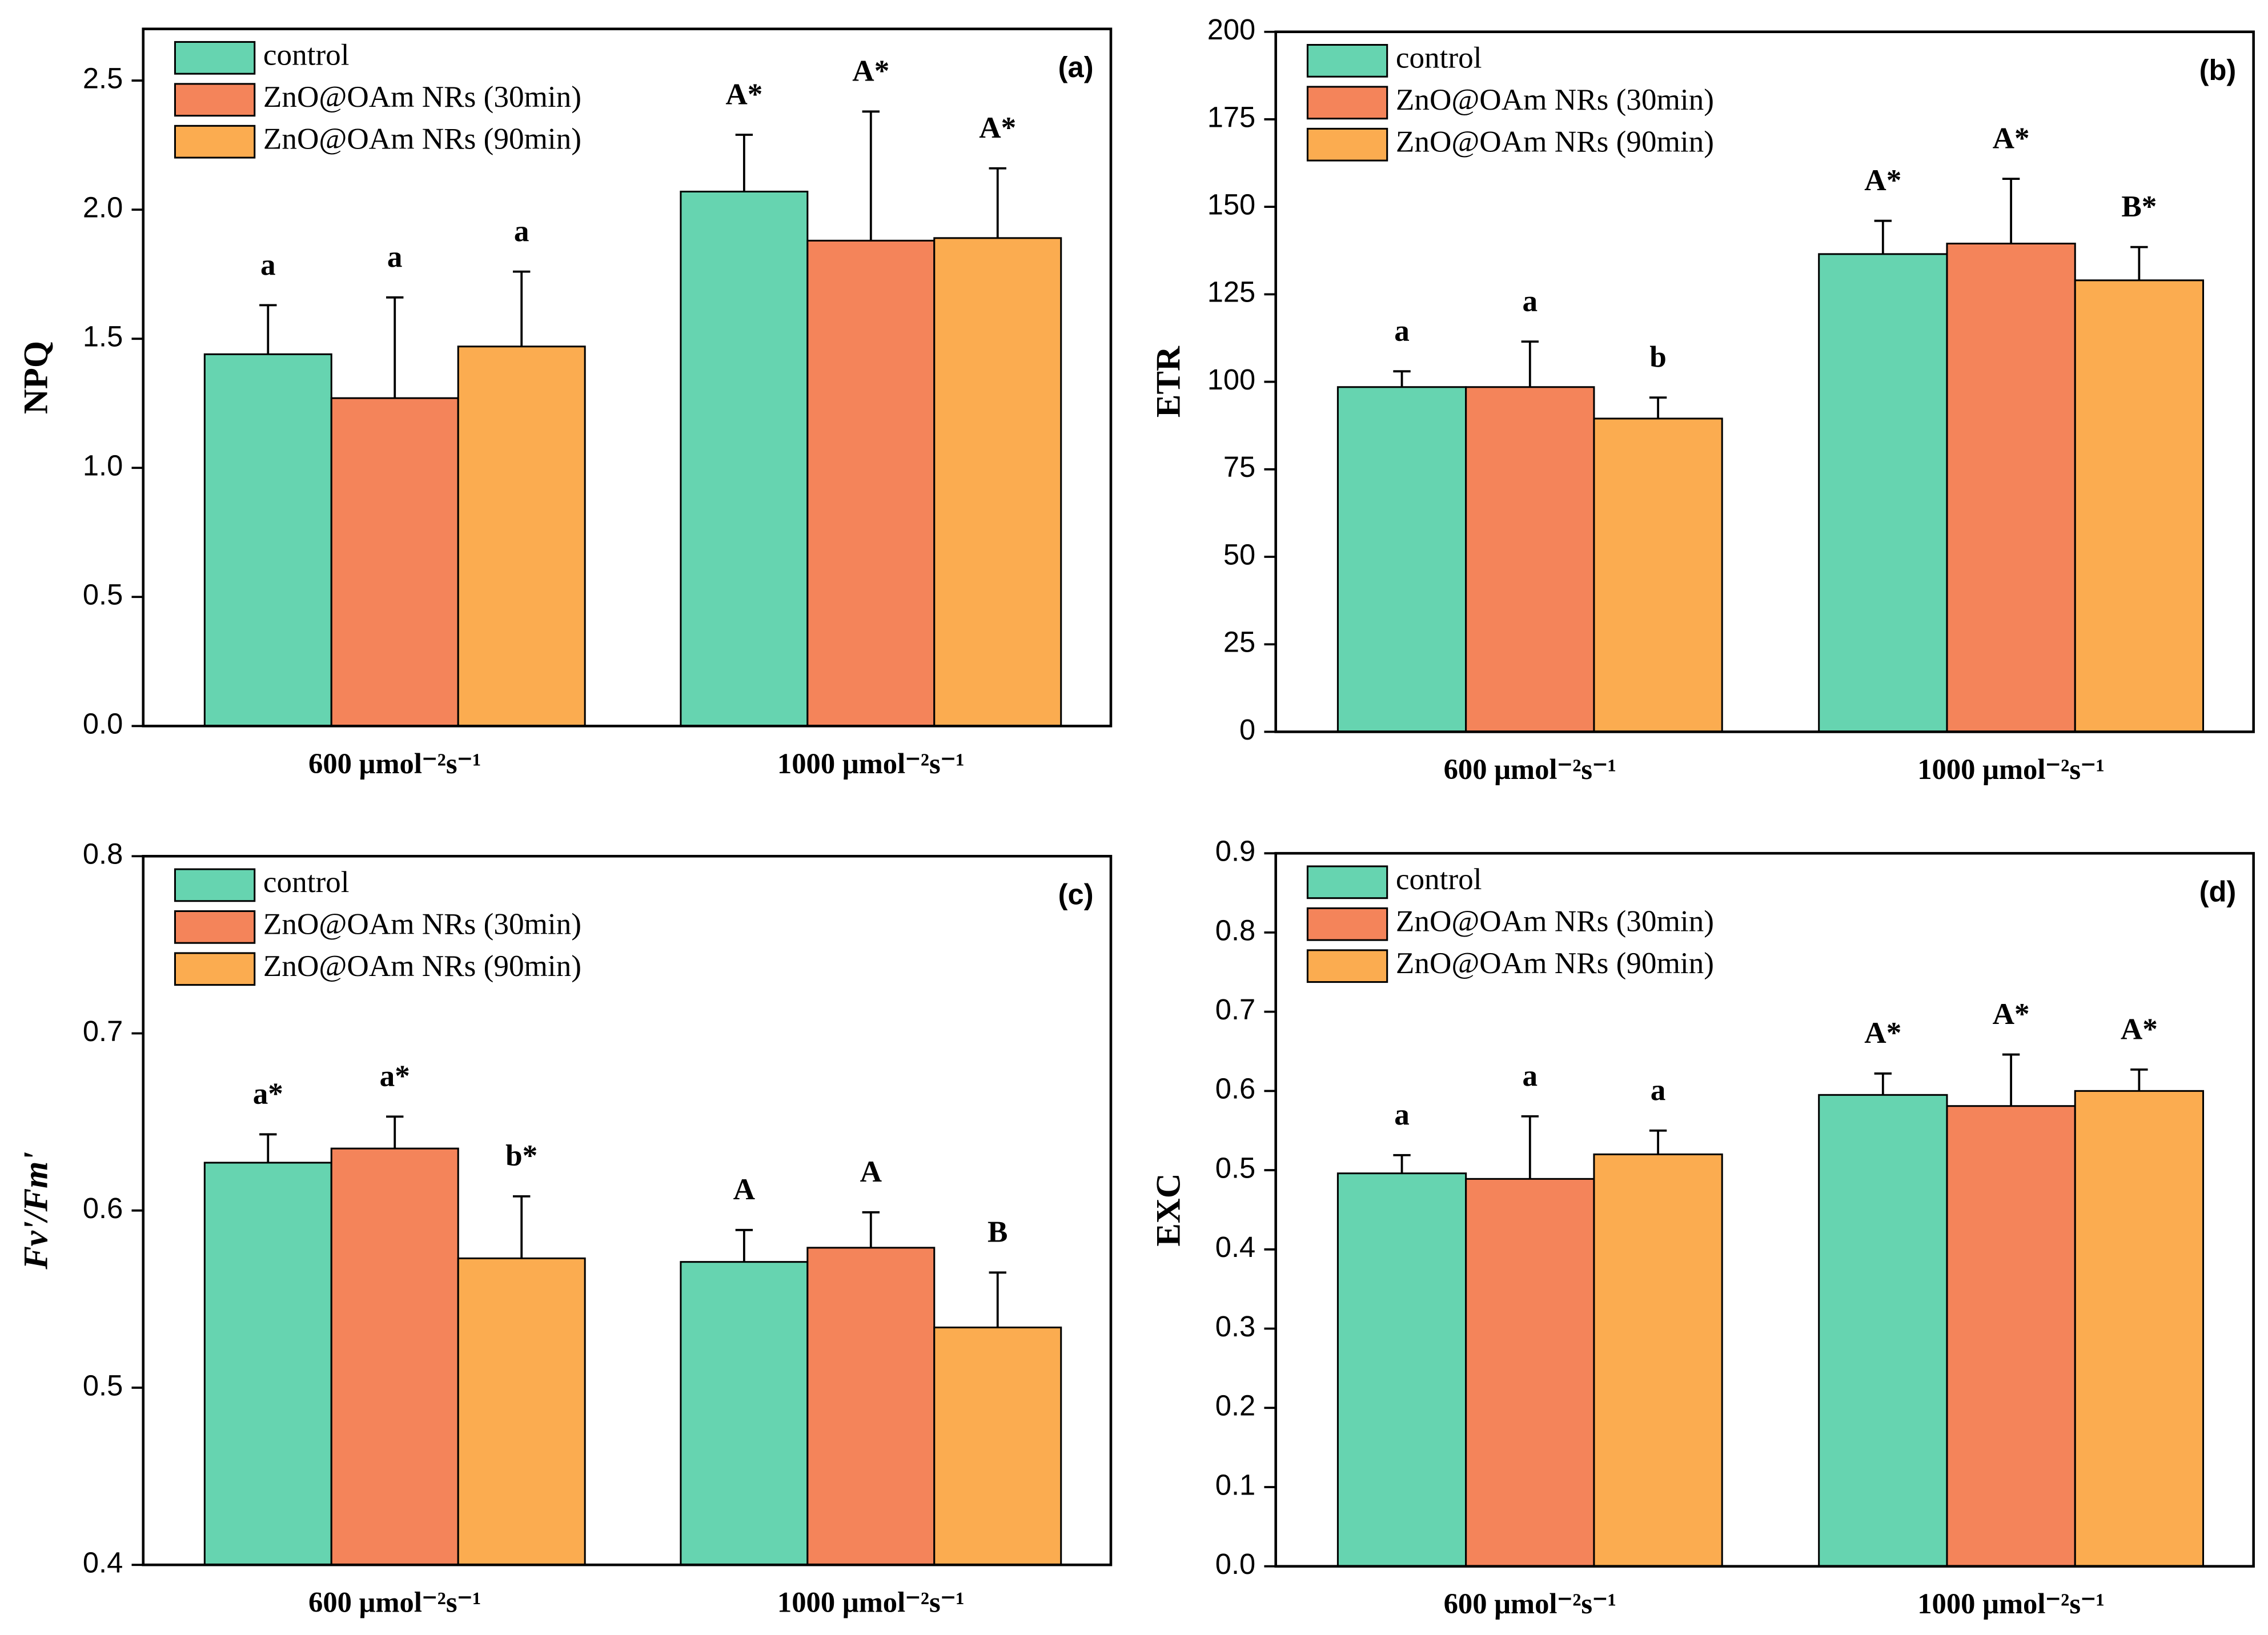  I want to click on y-tick-label: 0, so click(1247, 729).